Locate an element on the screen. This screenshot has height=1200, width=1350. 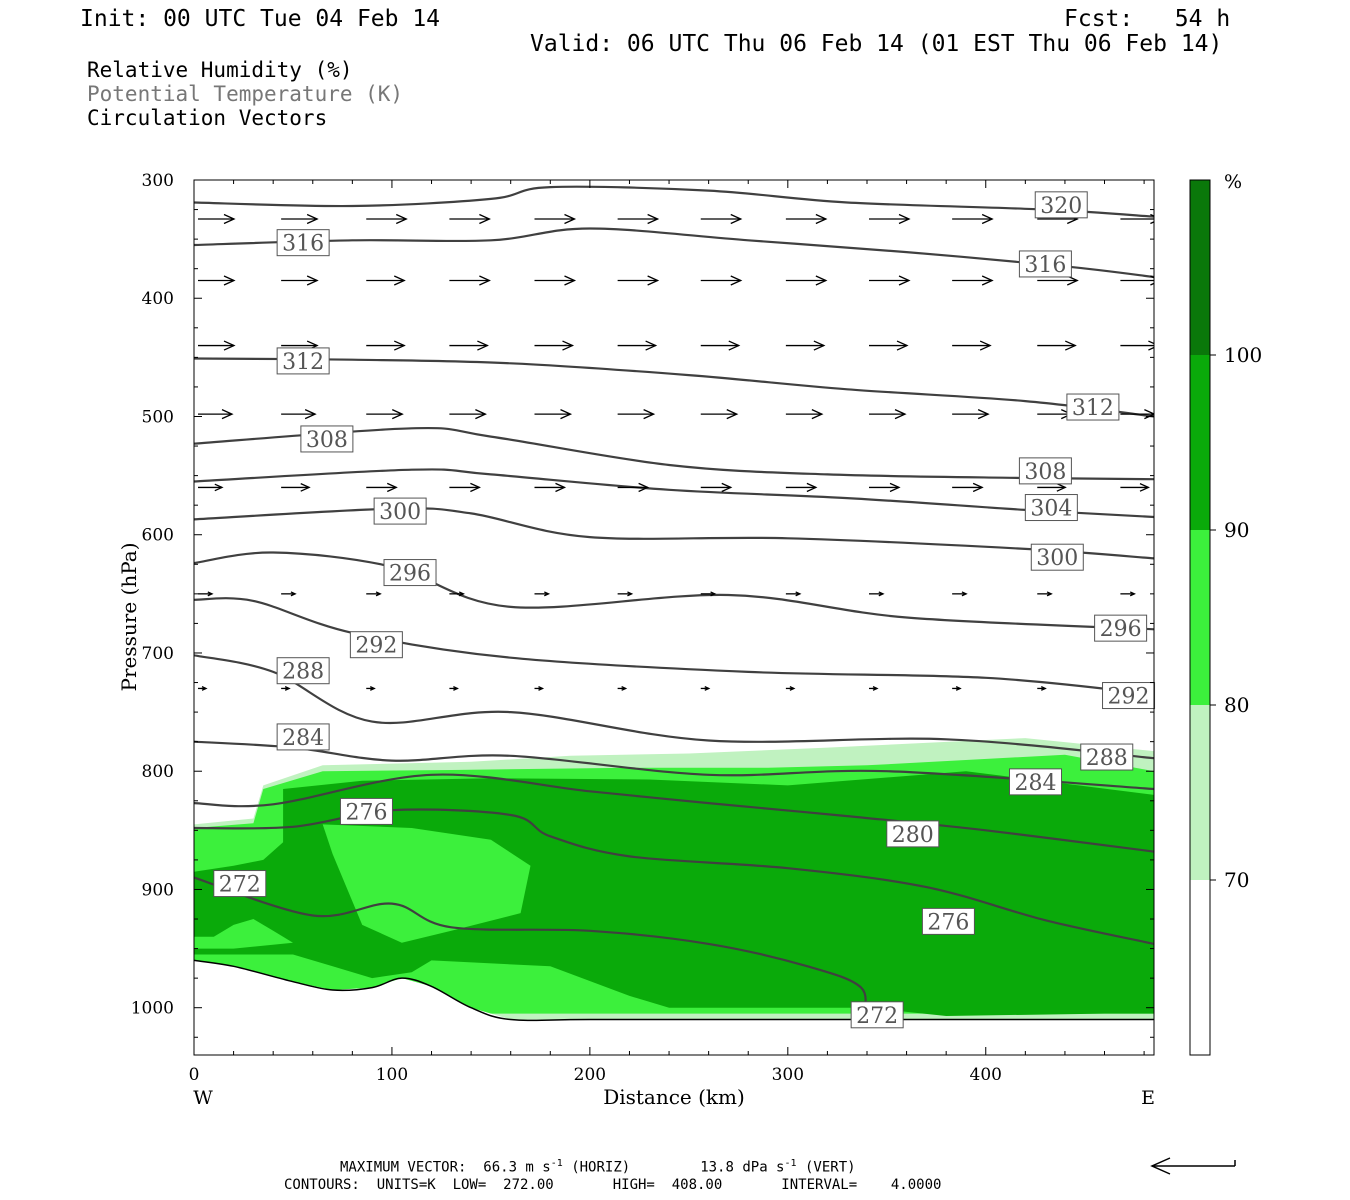
field-relative-humidity: Relative Humidity (%) is located at coordinates (220, 70).